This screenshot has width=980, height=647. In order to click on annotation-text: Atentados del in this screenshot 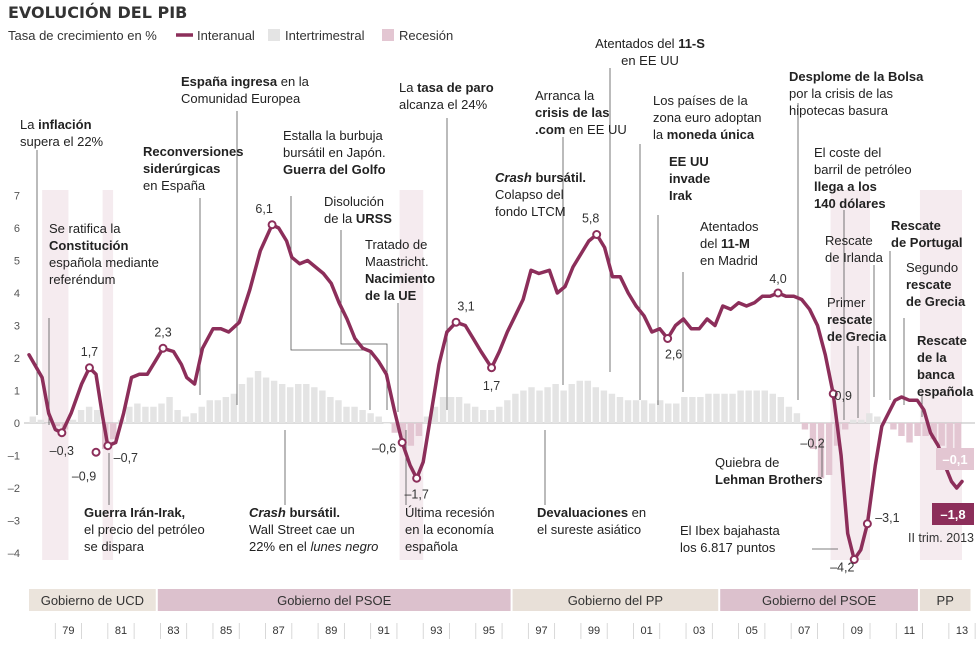, I will do `click(636, 43)`.